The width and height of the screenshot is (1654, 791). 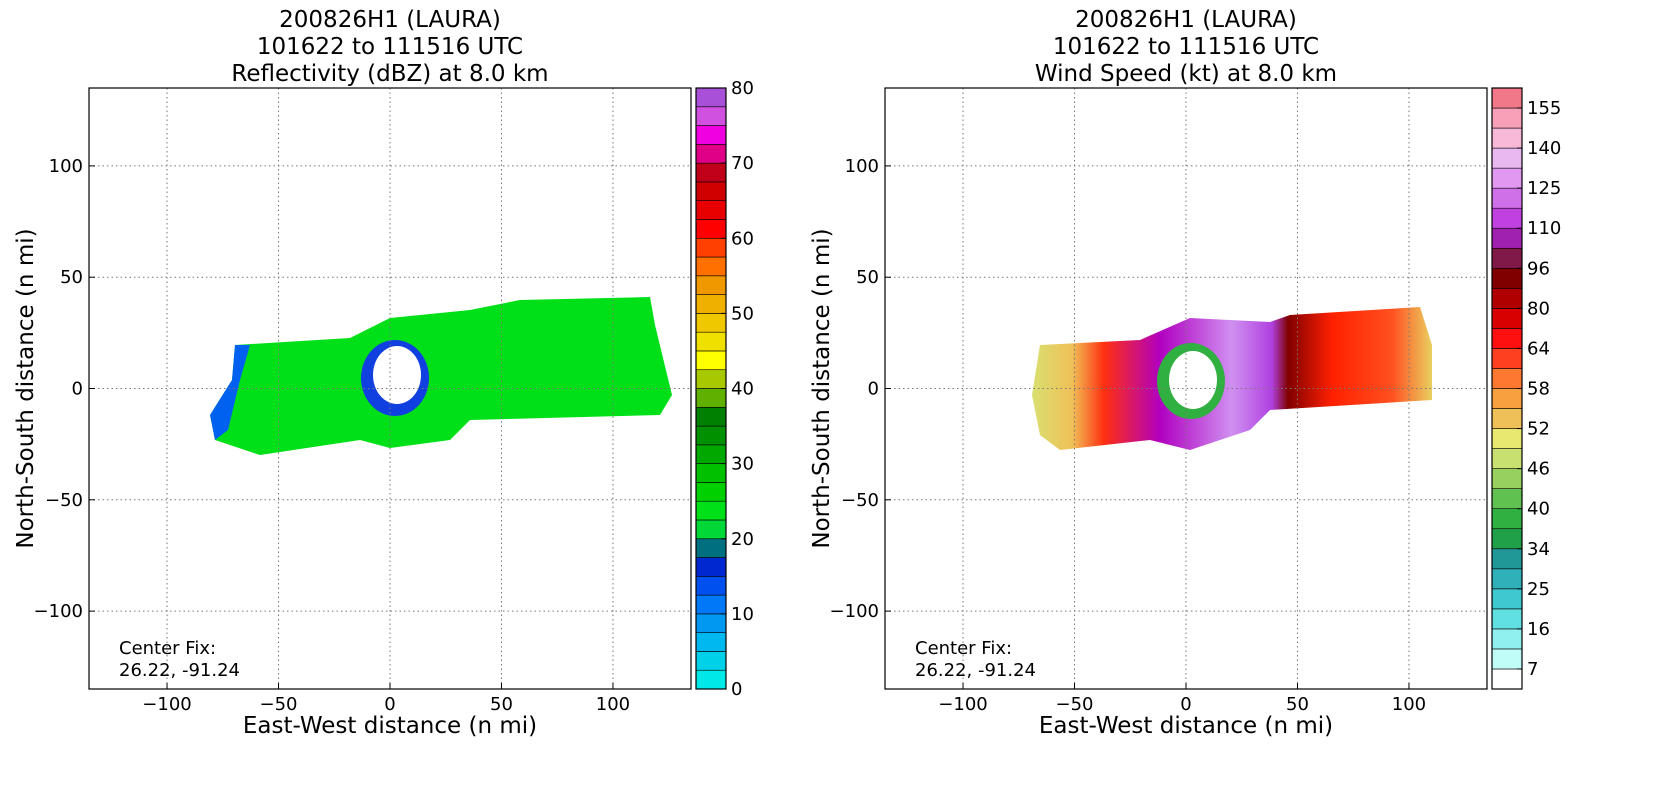 What do you see at coordinates (1538, 268) in the screenshot?
I see `colorbar-tick-label: 96` at bounding box center [1538, 268].